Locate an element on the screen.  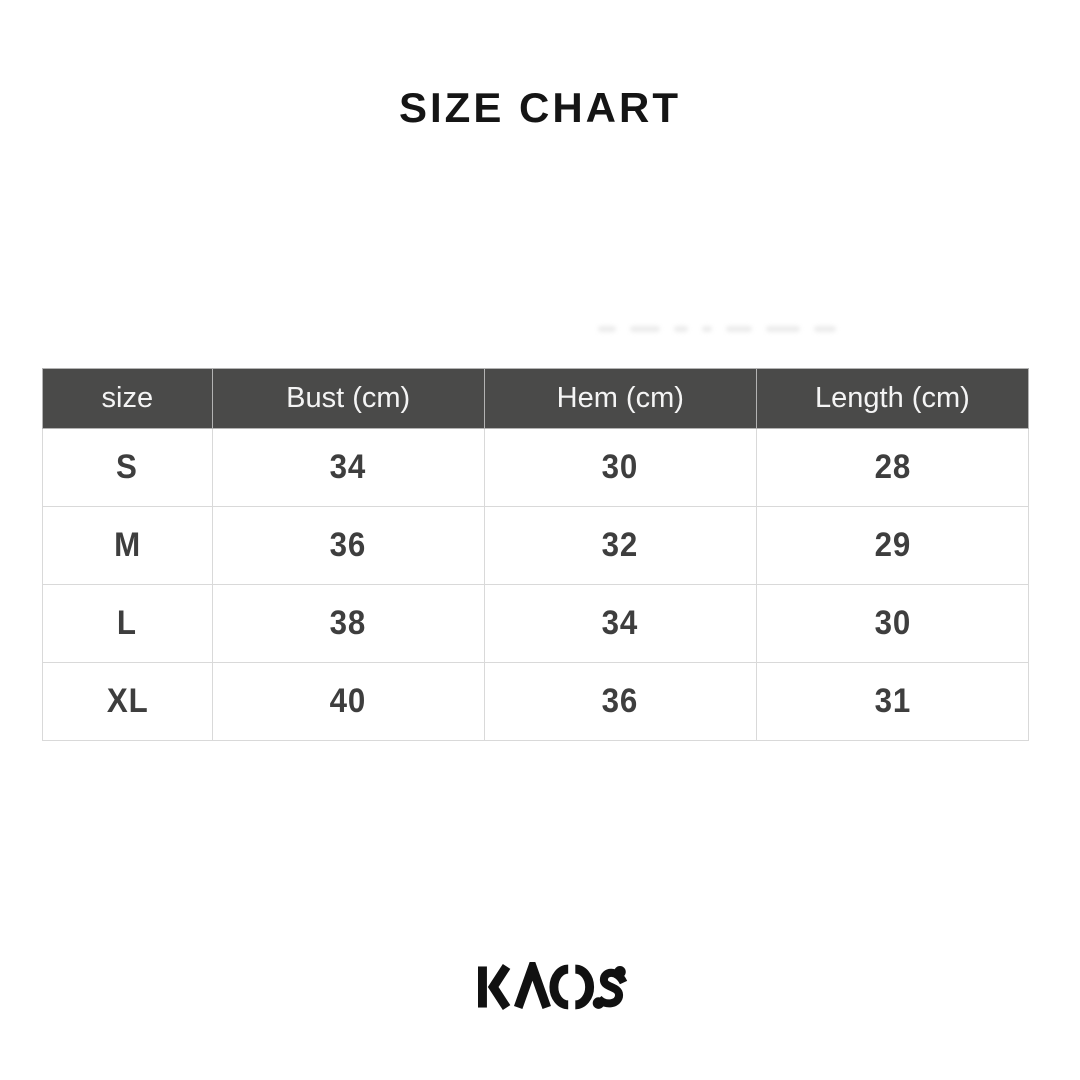
faint-text-artifact is located at coordinates (729, 329).